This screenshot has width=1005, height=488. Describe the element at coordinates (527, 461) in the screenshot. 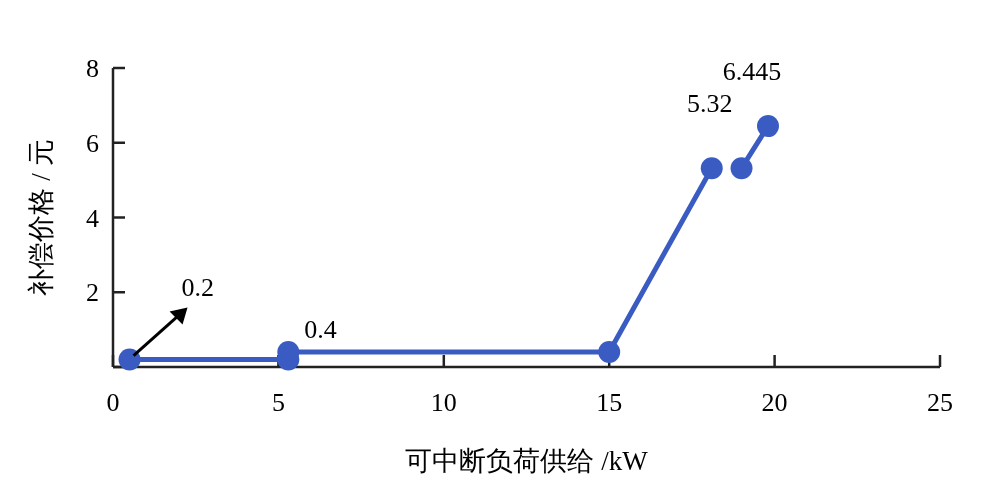

I see `x-axis-title: 可中断负荷供给 /kW` at that location.